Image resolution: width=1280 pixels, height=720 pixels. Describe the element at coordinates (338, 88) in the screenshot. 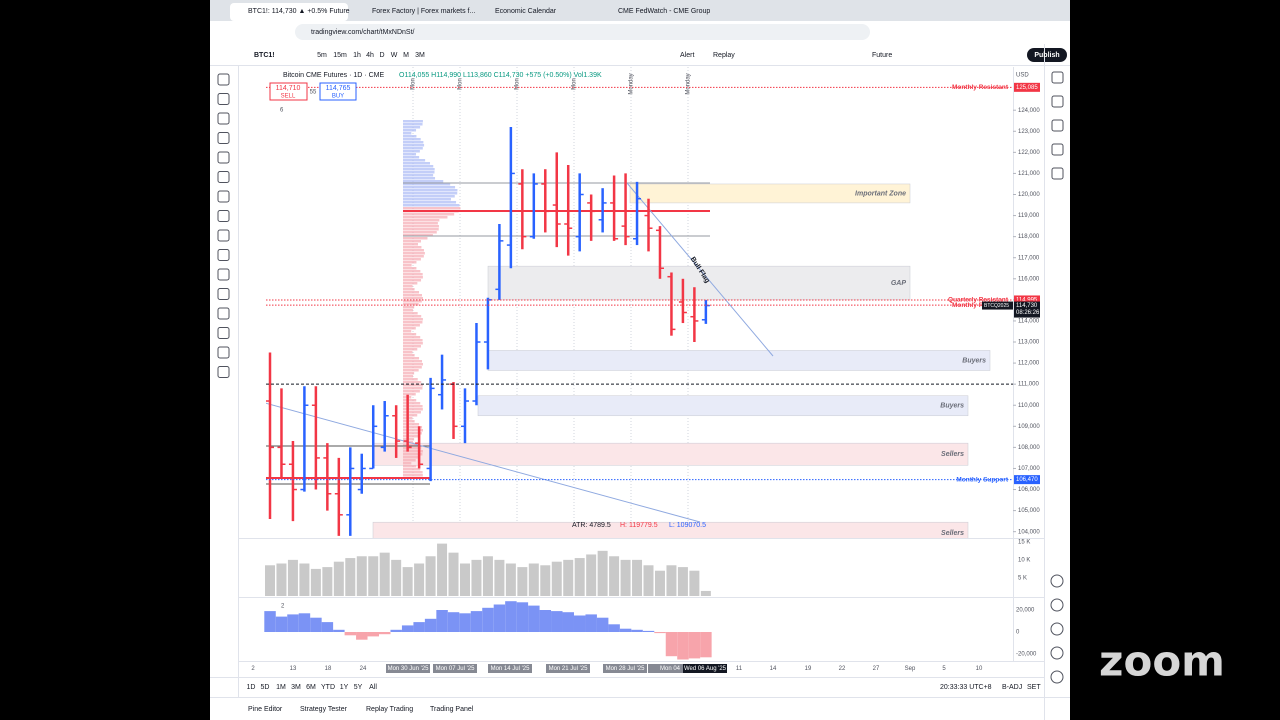

I see `buy-price: 114,765` at that location.